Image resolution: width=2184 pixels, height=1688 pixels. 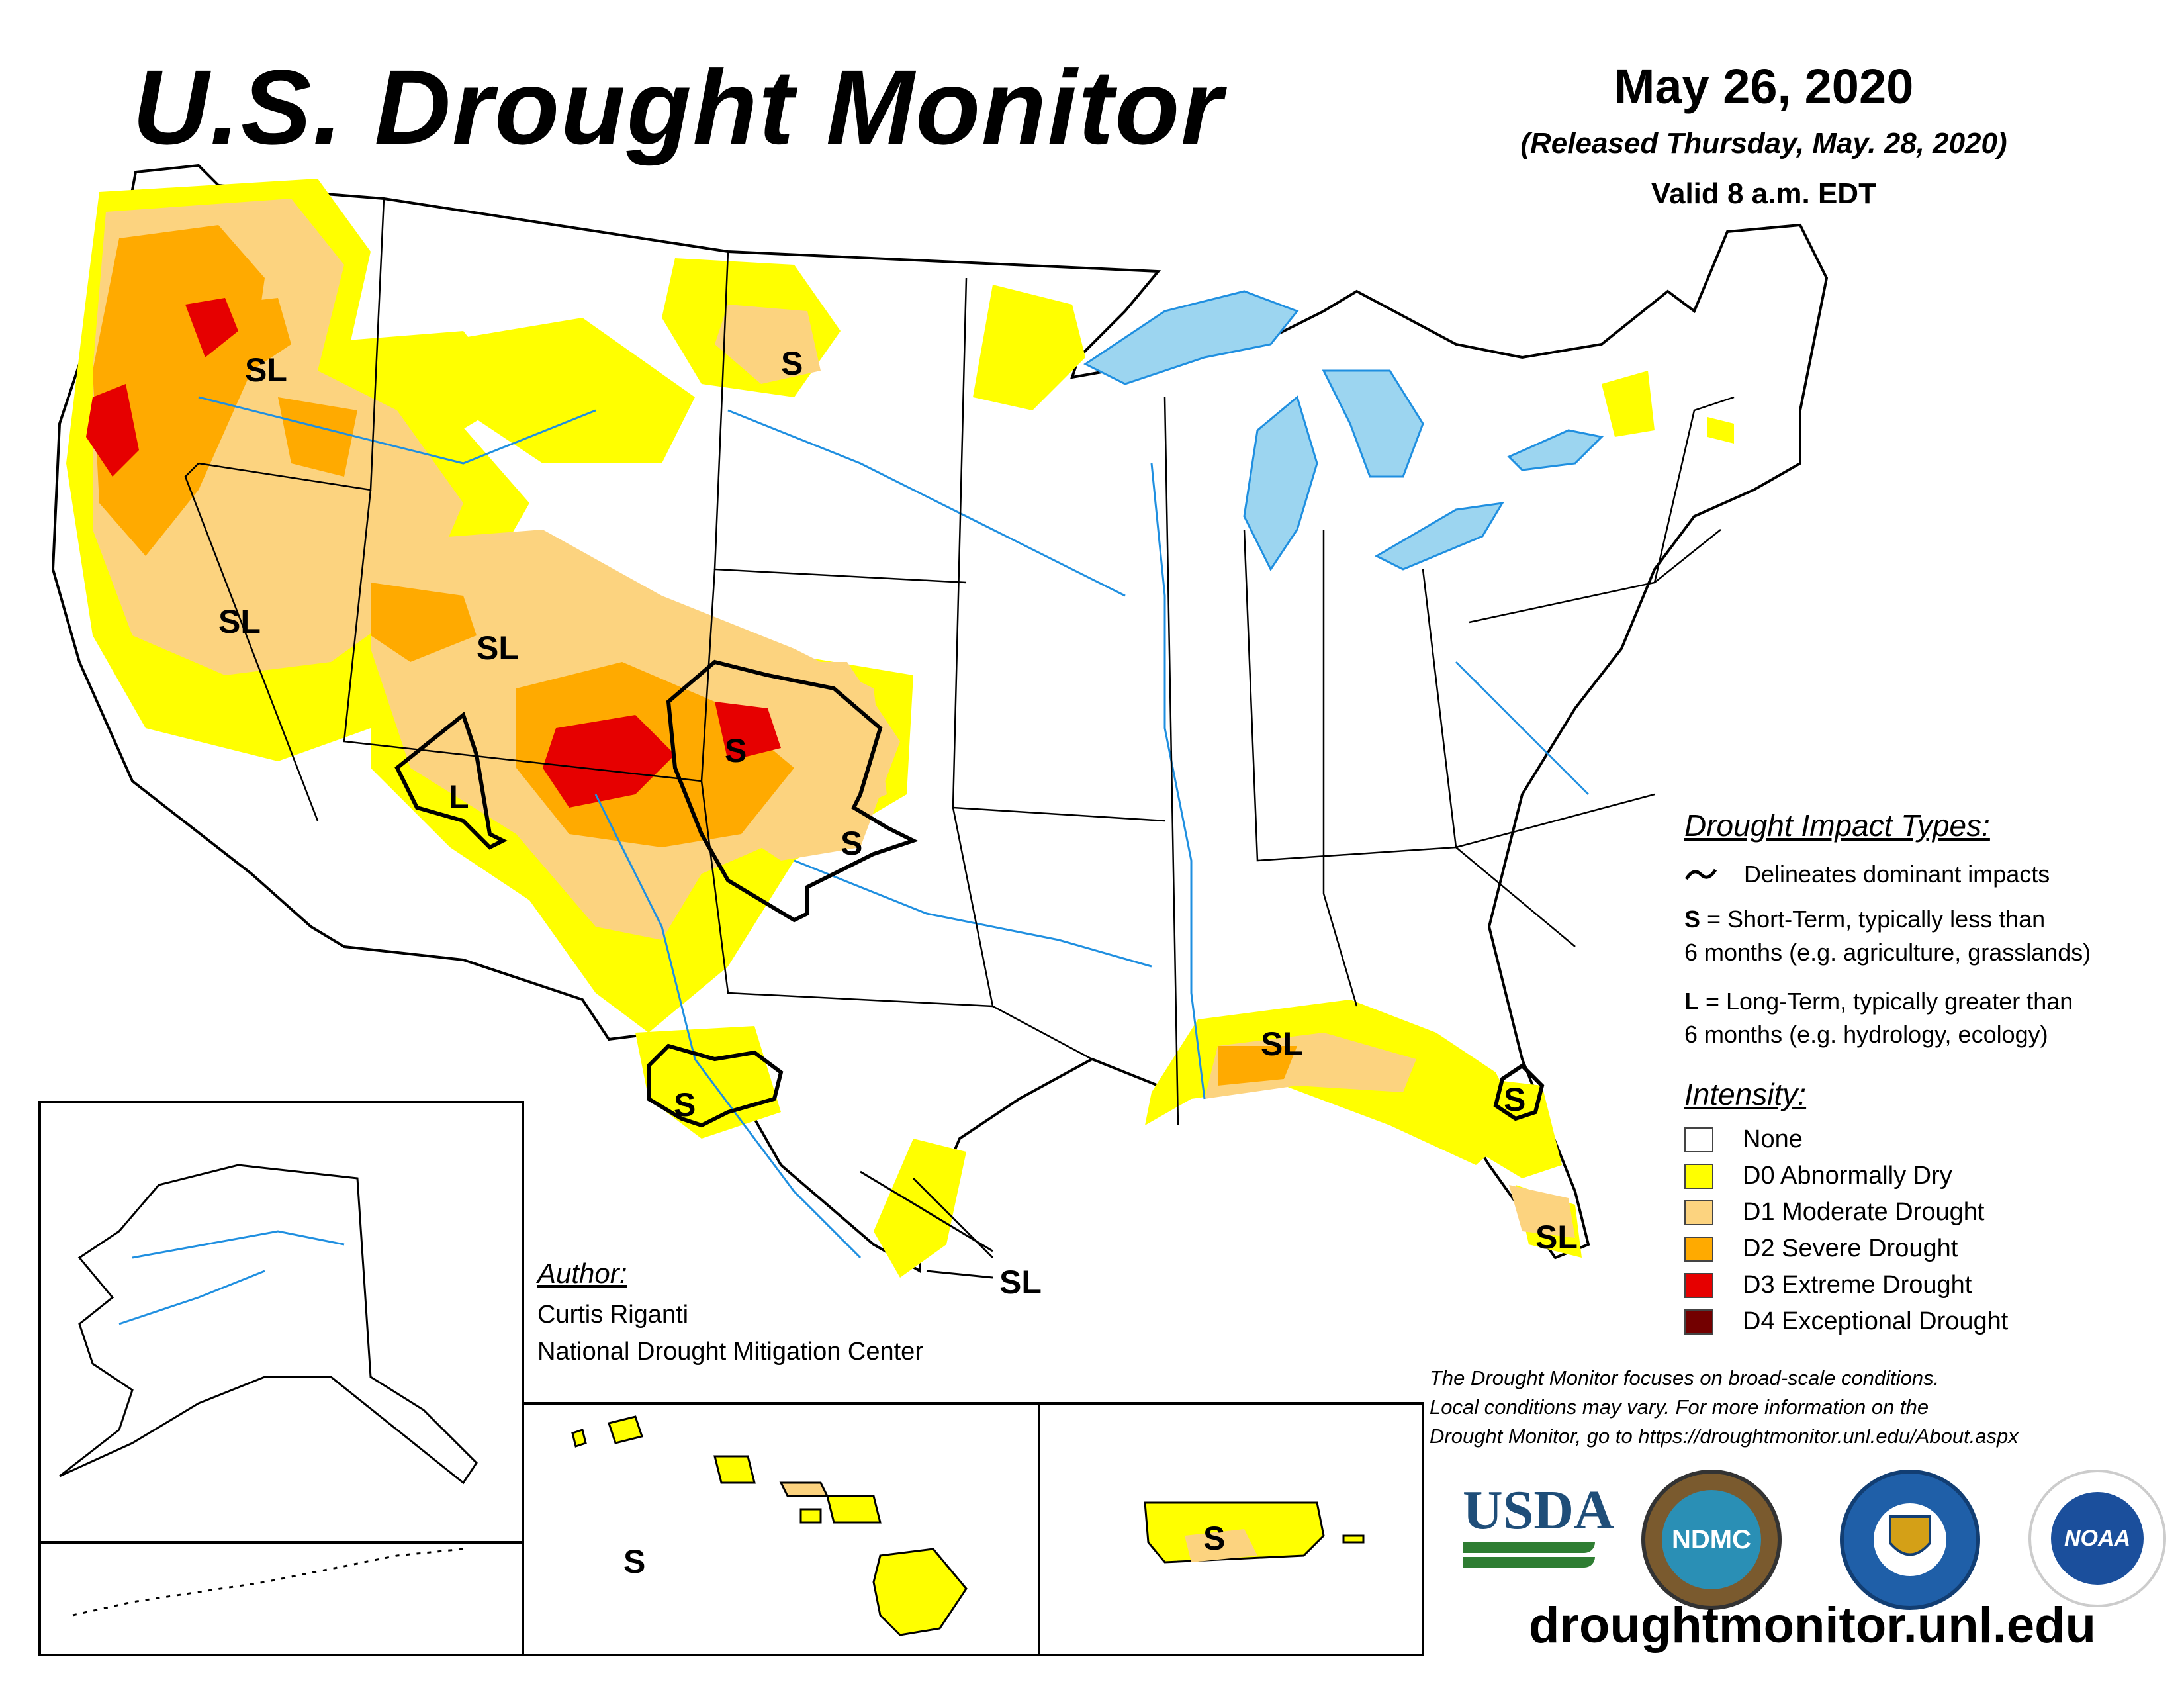 I want to click on short-term-desc-2: 6 months (e.g. agriculture, grasslands), so click(x=1888, y=952).